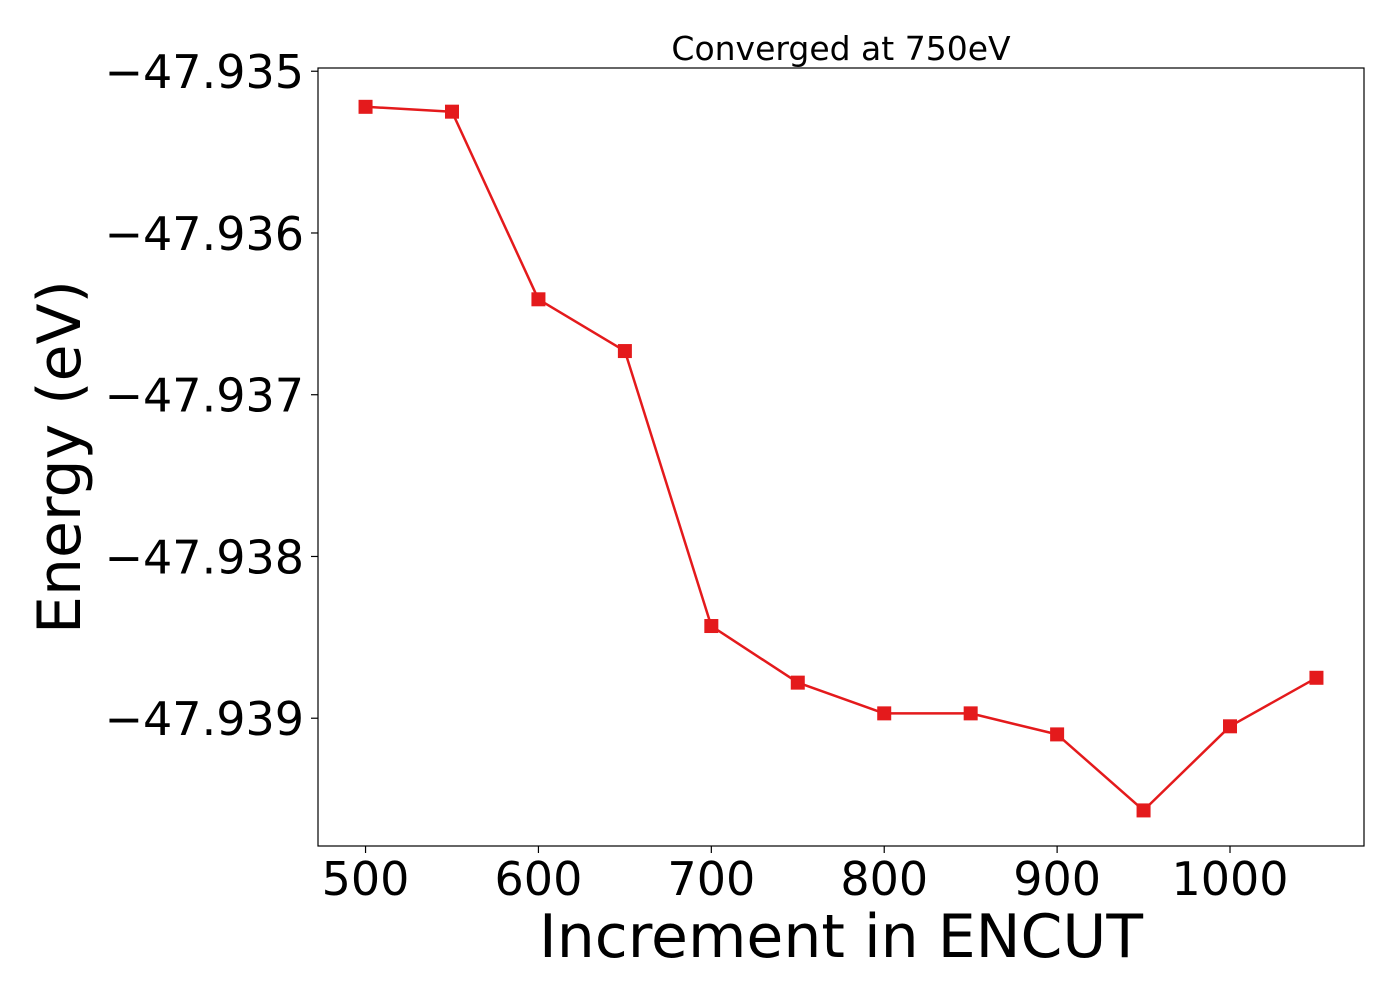 This screenshot has width=1400, height=1000. Describe the element at coordinates (60, 457) in the screenshot. I see `y-axis-title: Energy (eV)` at that location.